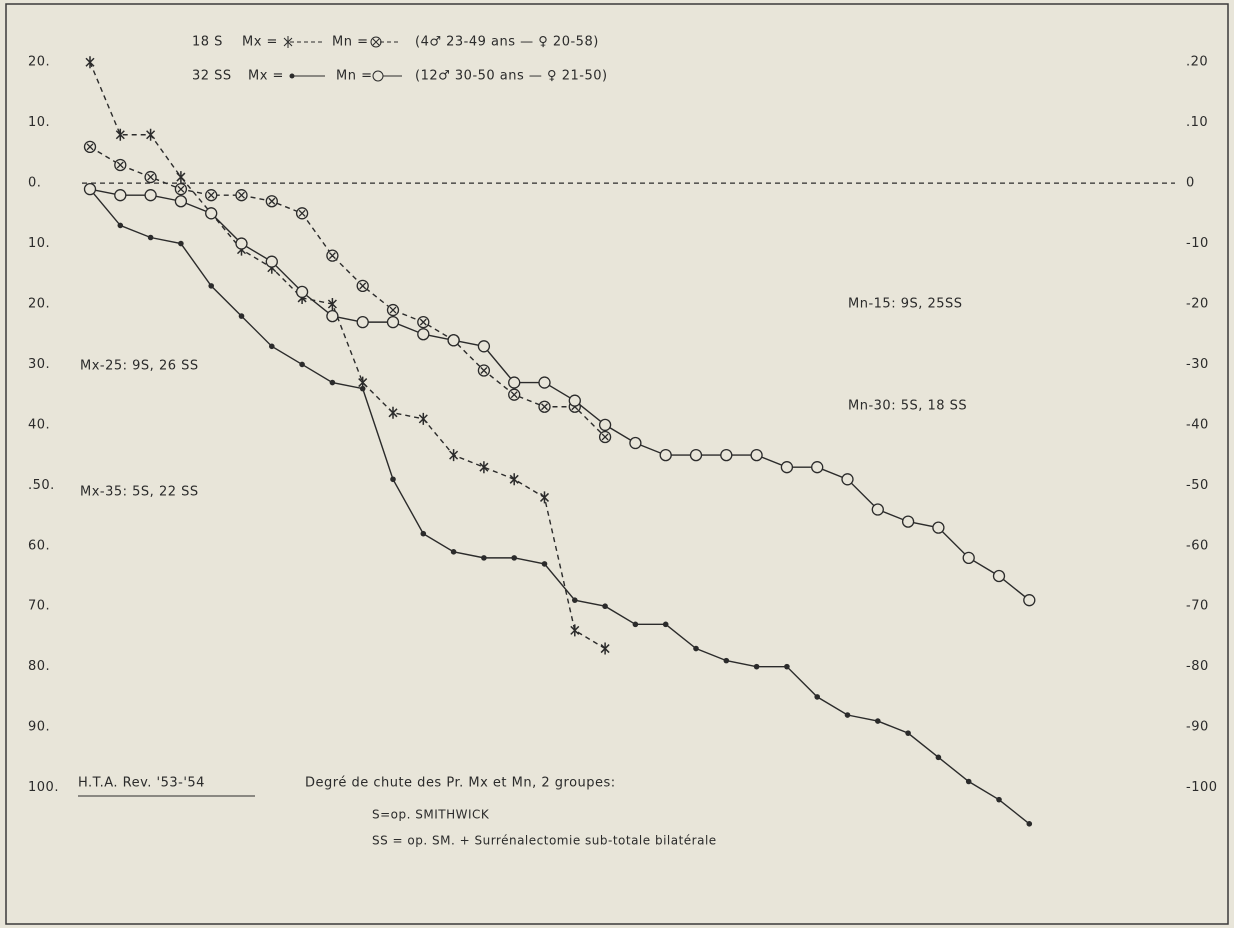  I want to click on y2-tick-label: .20, so click(1197, 62).